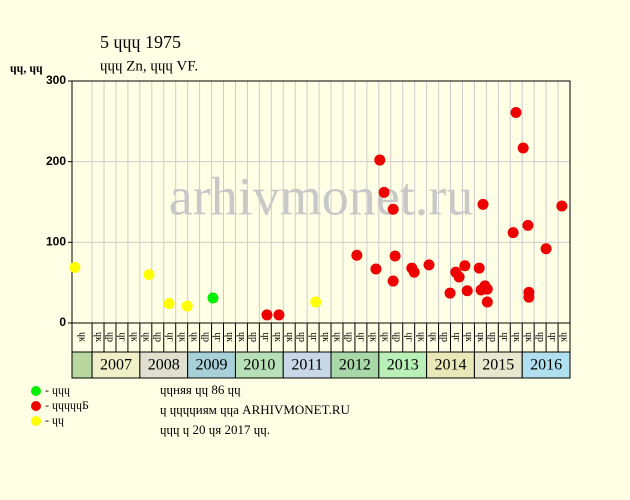  I want to click on y-tick-label: 200, so click(56, 161).